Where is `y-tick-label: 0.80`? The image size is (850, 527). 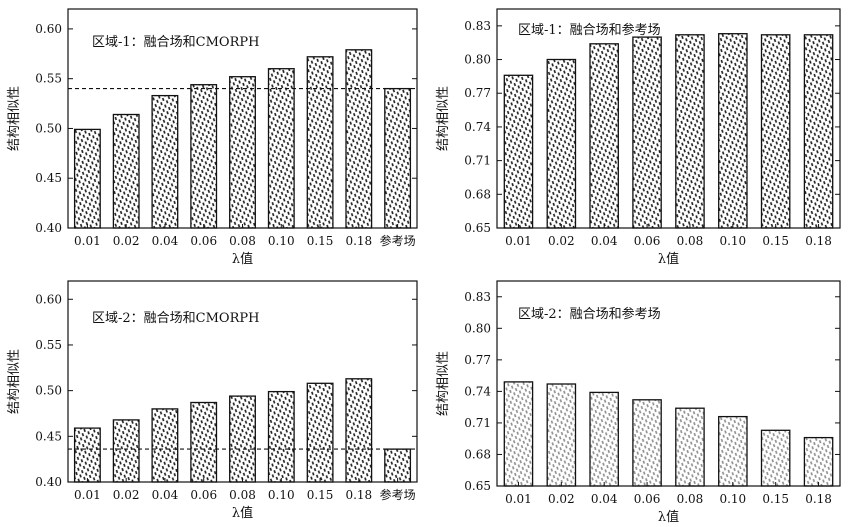 y-tick-label: 0.80 is located at coordinates (477, 60).